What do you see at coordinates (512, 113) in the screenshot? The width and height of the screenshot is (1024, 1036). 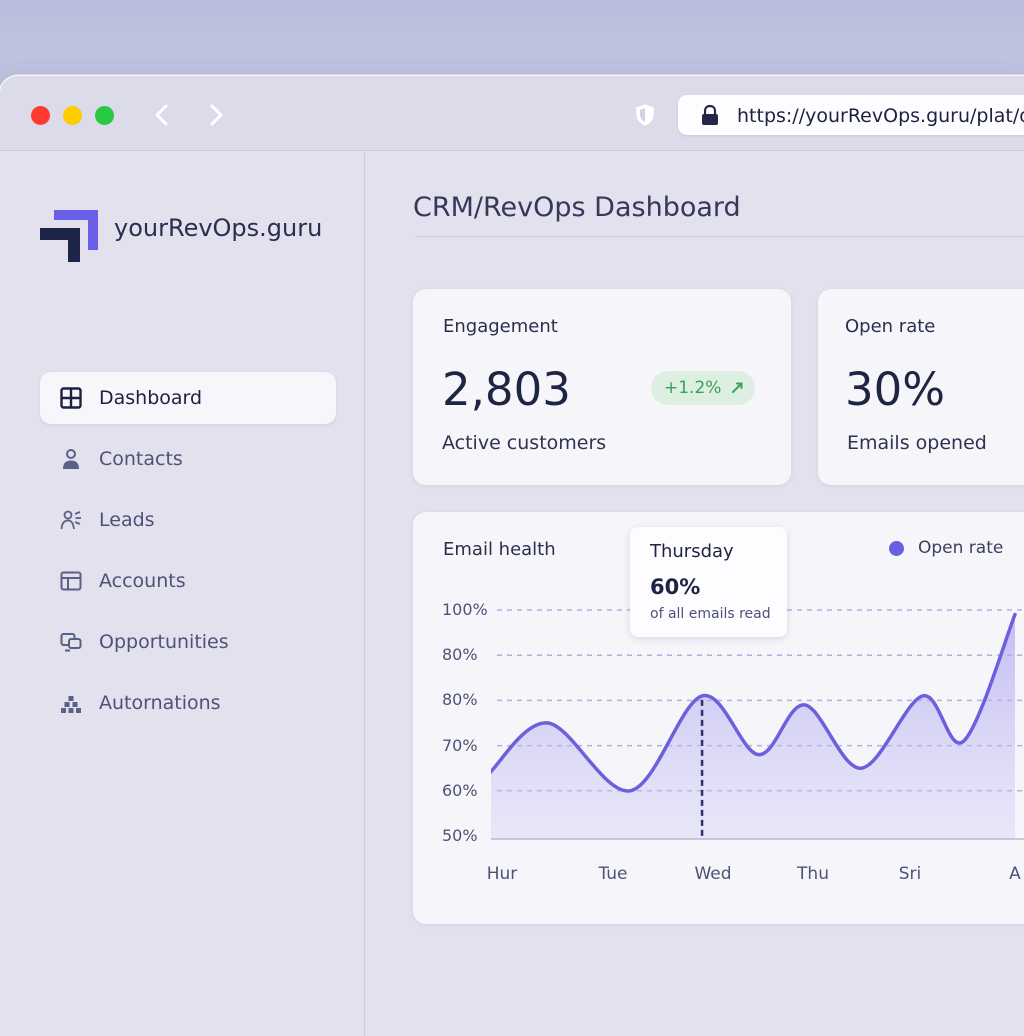 I see `browser-toolbar: https://yourRevOps.guru/plat/o` at bounding box center [512, 113].